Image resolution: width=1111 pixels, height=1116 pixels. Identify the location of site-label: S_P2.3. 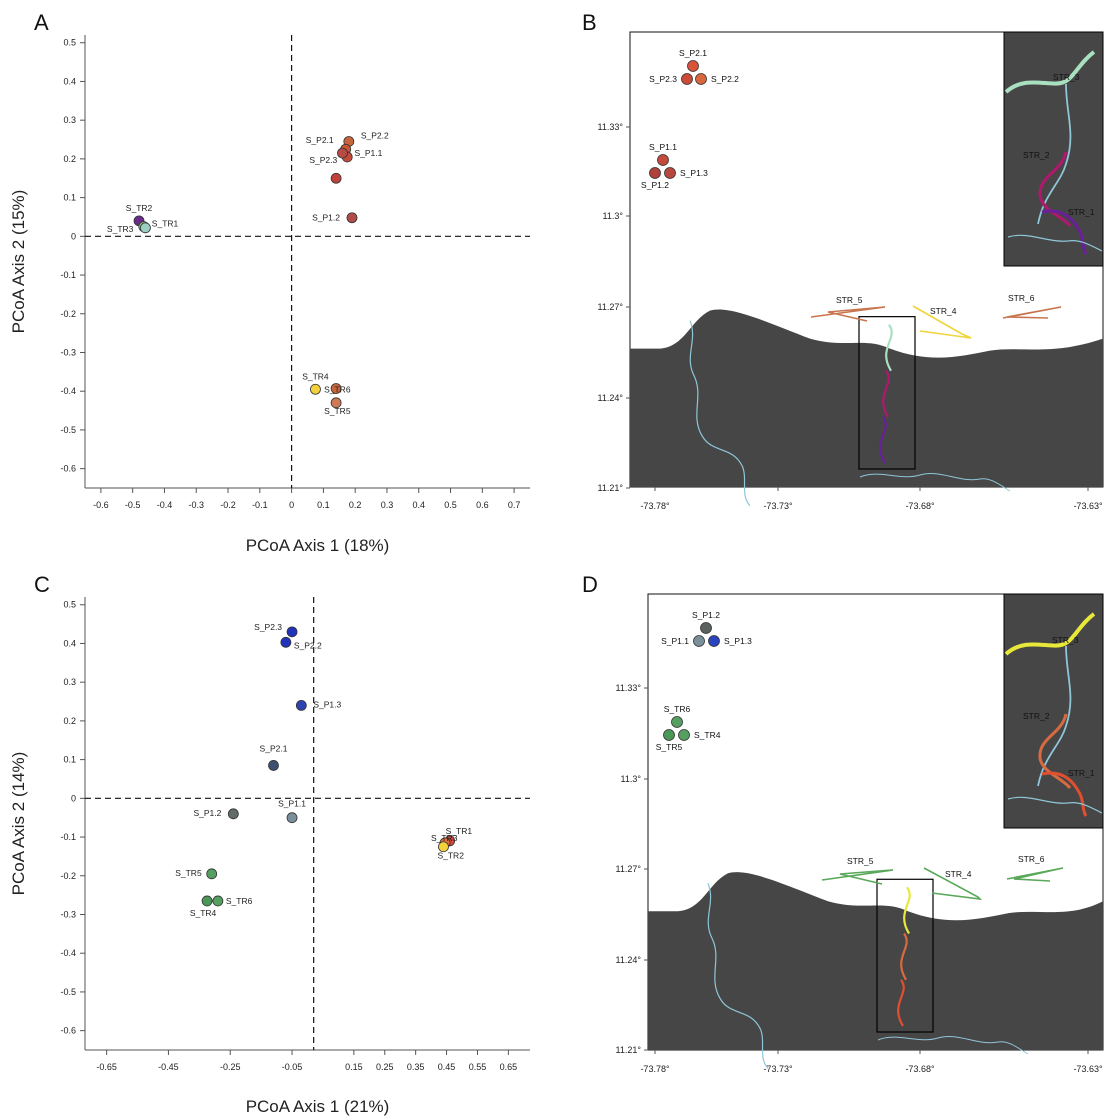
(663, 79).